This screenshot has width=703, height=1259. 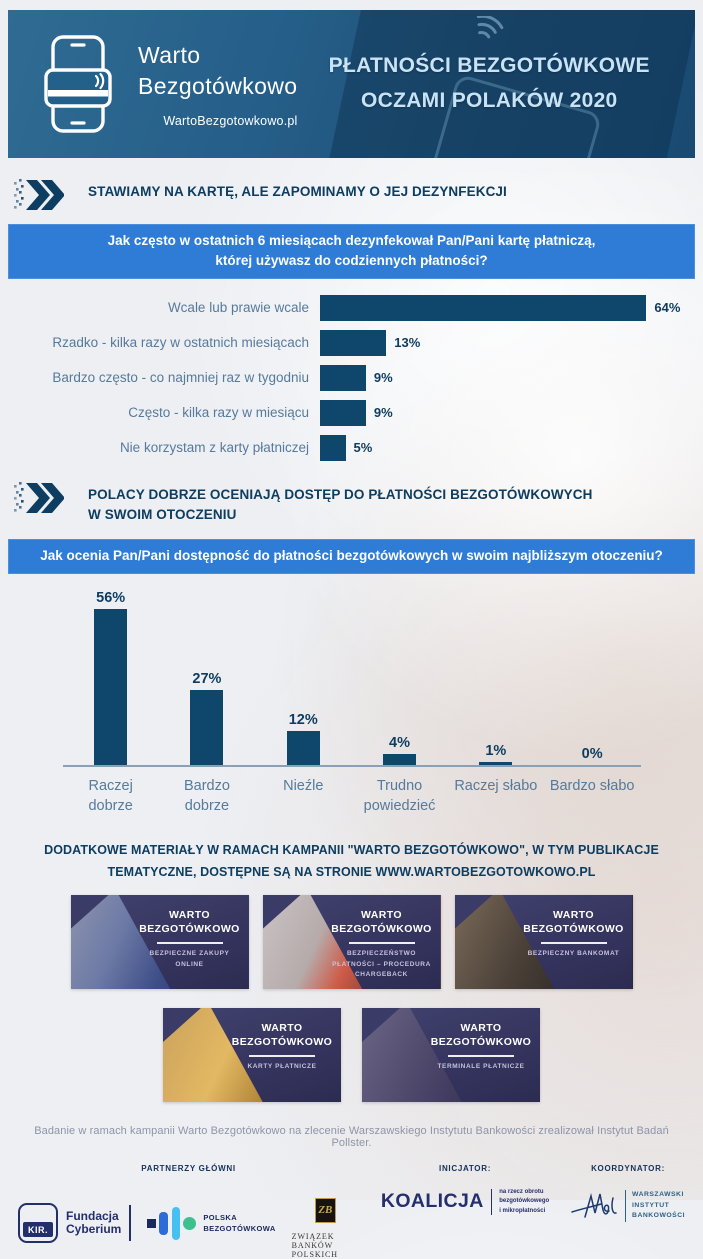 What do you see at coordinates (207, 678) in the screenshot?
I see `bar-value-label: 27%` at bounding box center [207, 678].